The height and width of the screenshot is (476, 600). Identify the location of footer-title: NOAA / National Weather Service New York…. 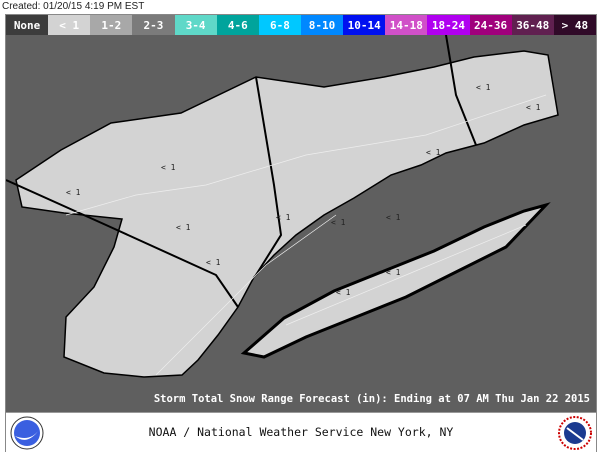
(301, 432).